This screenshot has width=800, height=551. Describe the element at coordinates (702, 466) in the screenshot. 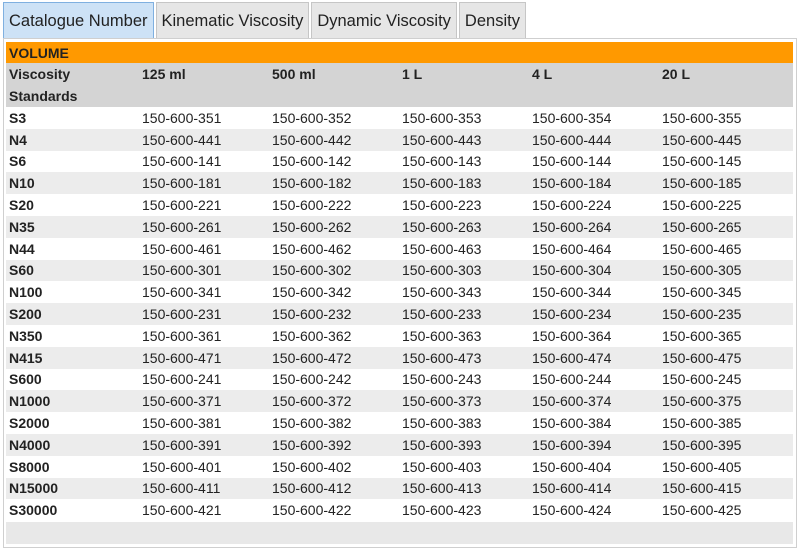

I see `catalogue-number: 150-600-405` at that location.